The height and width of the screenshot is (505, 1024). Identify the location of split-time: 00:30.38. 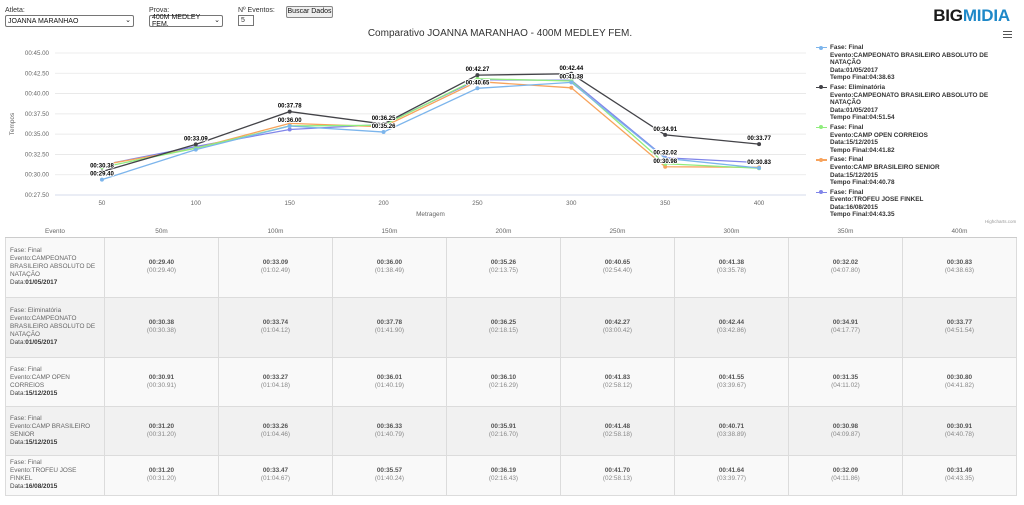
(161, 322).